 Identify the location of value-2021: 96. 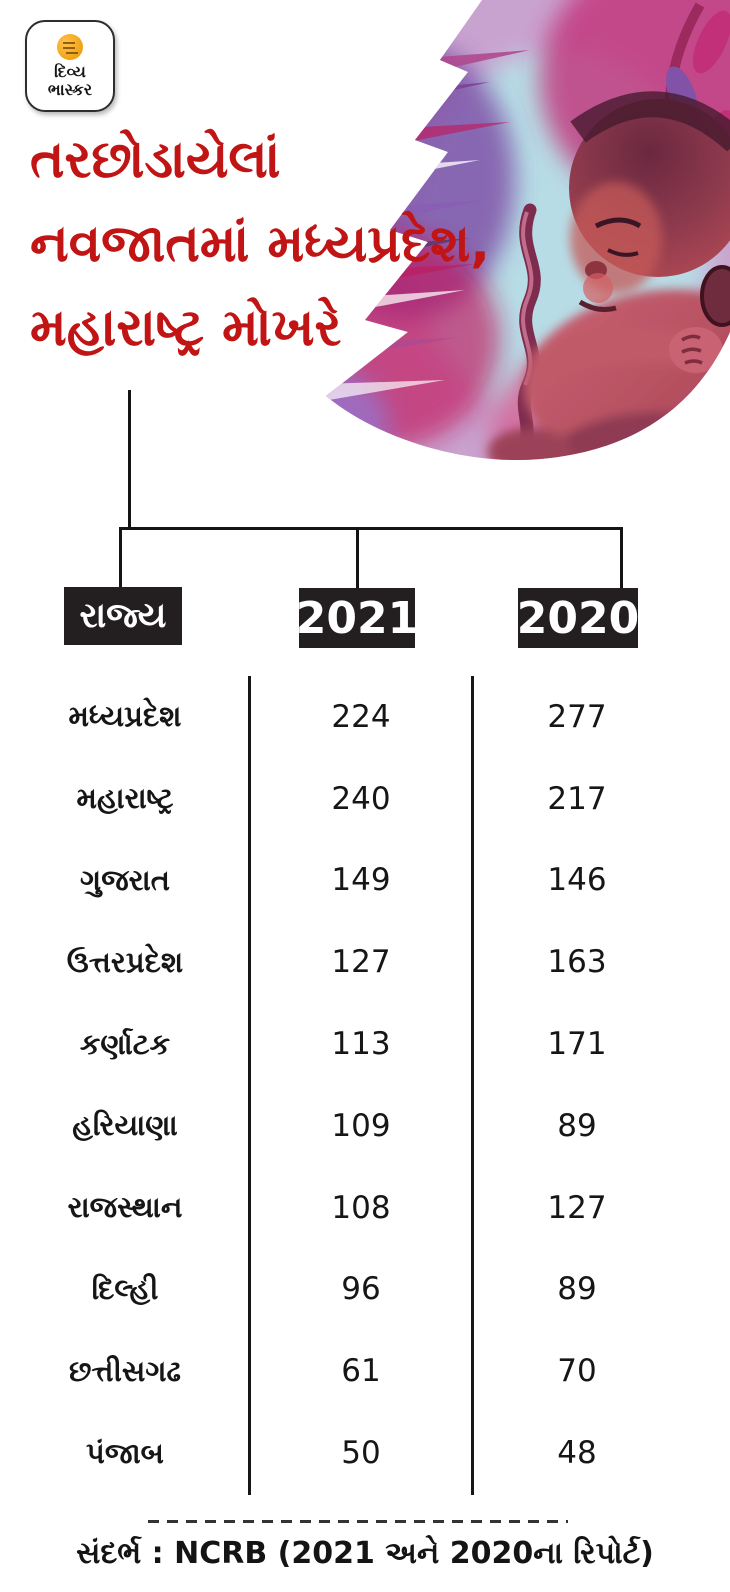
(361, 1289).